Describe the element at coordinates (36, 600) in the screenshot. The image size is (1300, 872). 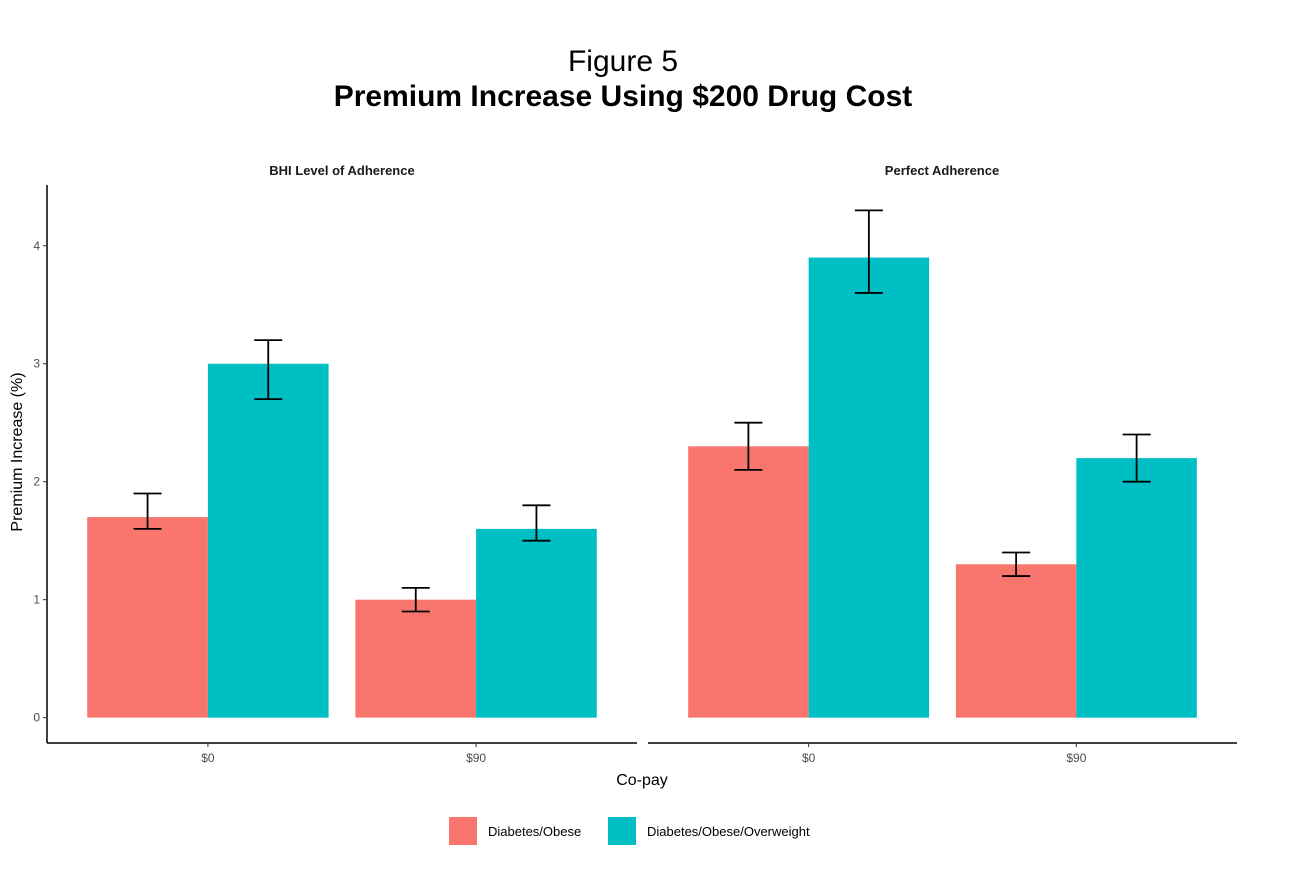
I see `y-tick-label-1: 1` at that location.